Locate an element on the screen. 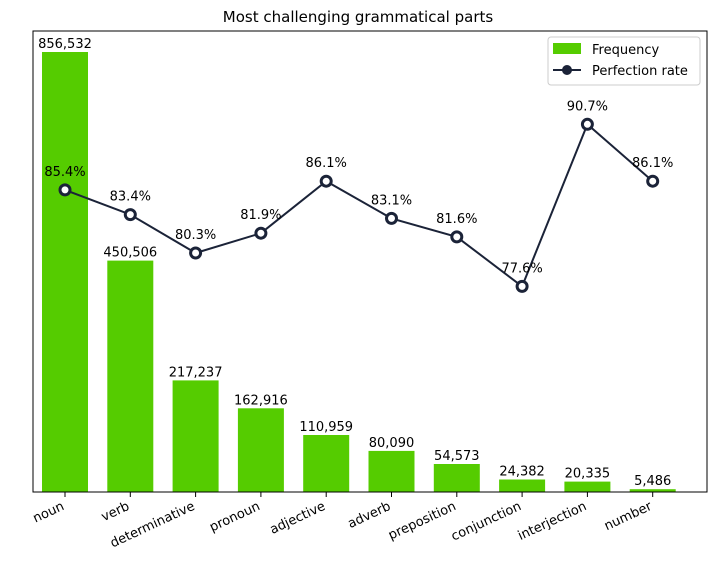 This screenshot has width=717, height=566. bar-determinative is located at coordinates (195, 436).